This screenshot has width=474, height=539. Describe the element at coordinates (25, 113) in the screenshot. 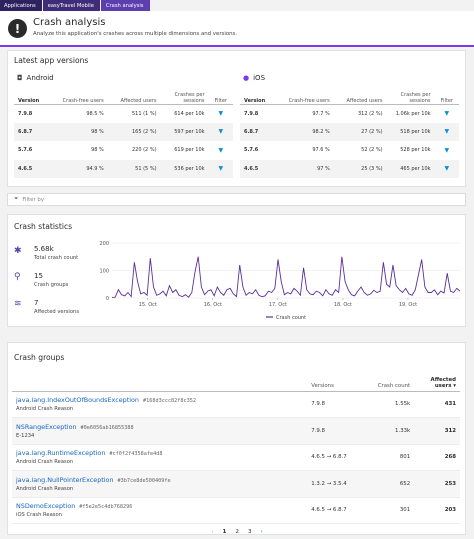

I see `version-cell: 7.9.8` at that location.